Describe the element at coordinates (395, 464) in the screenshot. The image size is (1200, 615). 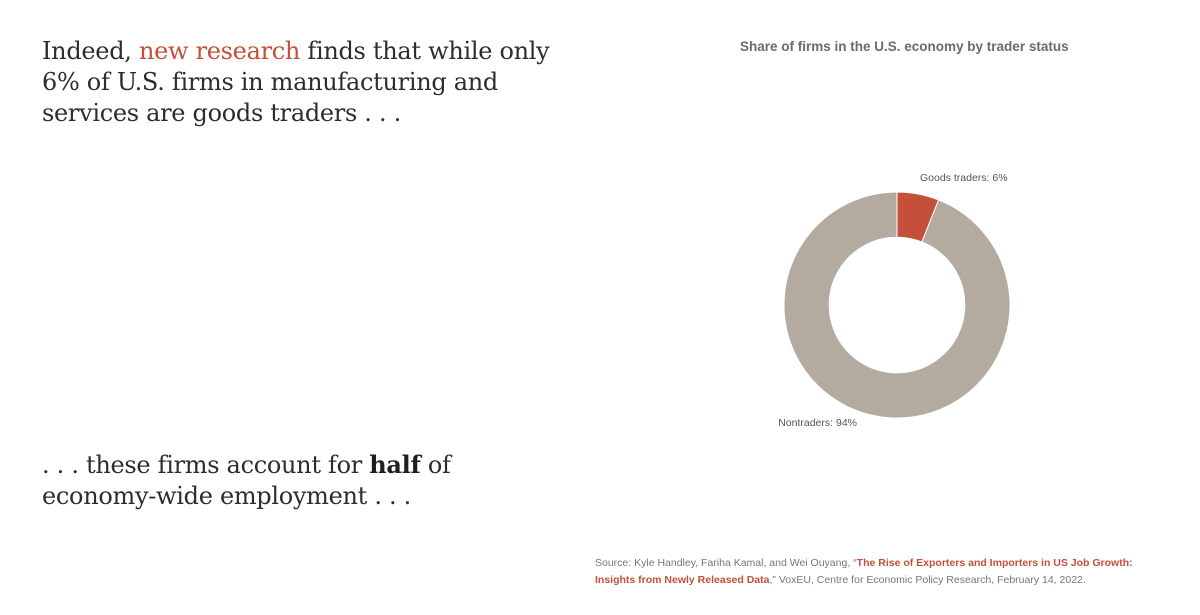
I see `narrative-outro-bold: half` at that location.